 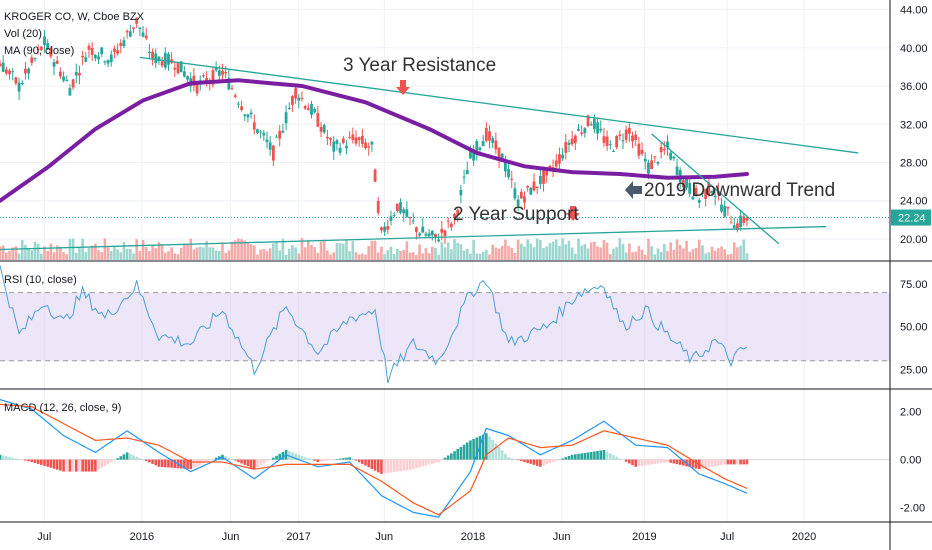 What do you see at coordinates (715, 189) in the screenshot?
I see `downtrend-trendline` at bounding box center [715, 189].